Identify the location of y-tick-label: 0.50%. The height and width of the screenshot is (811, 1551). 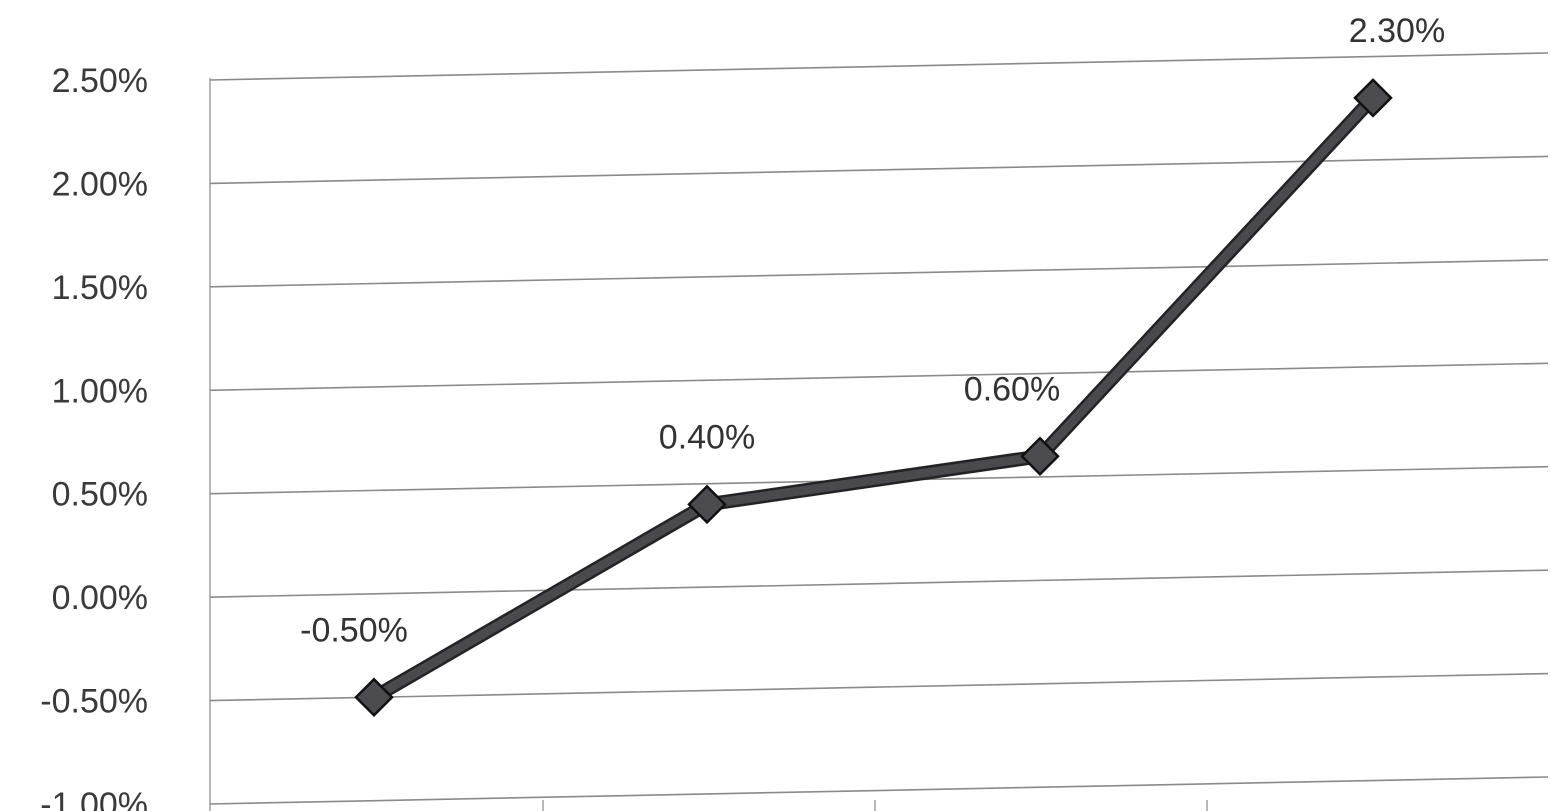
(100, 495).